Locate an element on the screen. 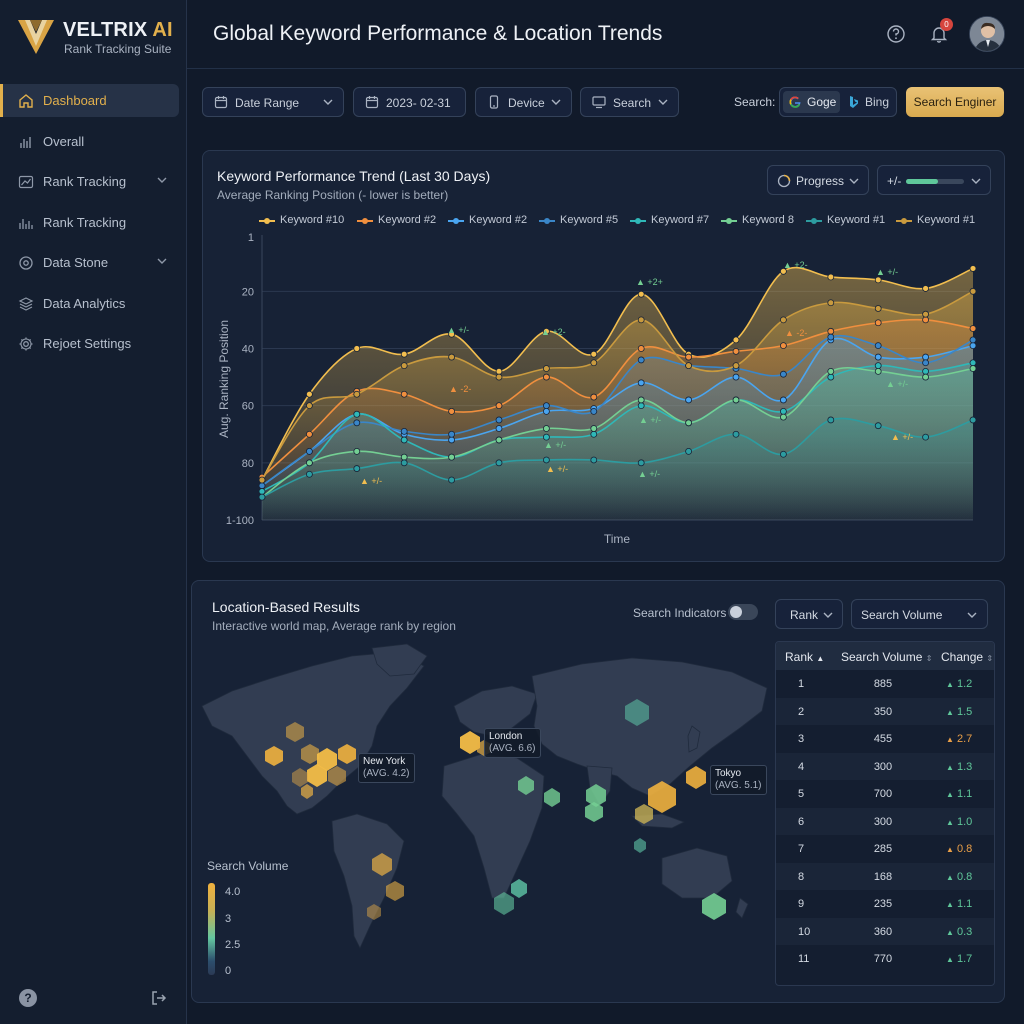 The image size is (1024, 1024). city-avg: (AVG. 6.6) is located at coordinates (512, 748).